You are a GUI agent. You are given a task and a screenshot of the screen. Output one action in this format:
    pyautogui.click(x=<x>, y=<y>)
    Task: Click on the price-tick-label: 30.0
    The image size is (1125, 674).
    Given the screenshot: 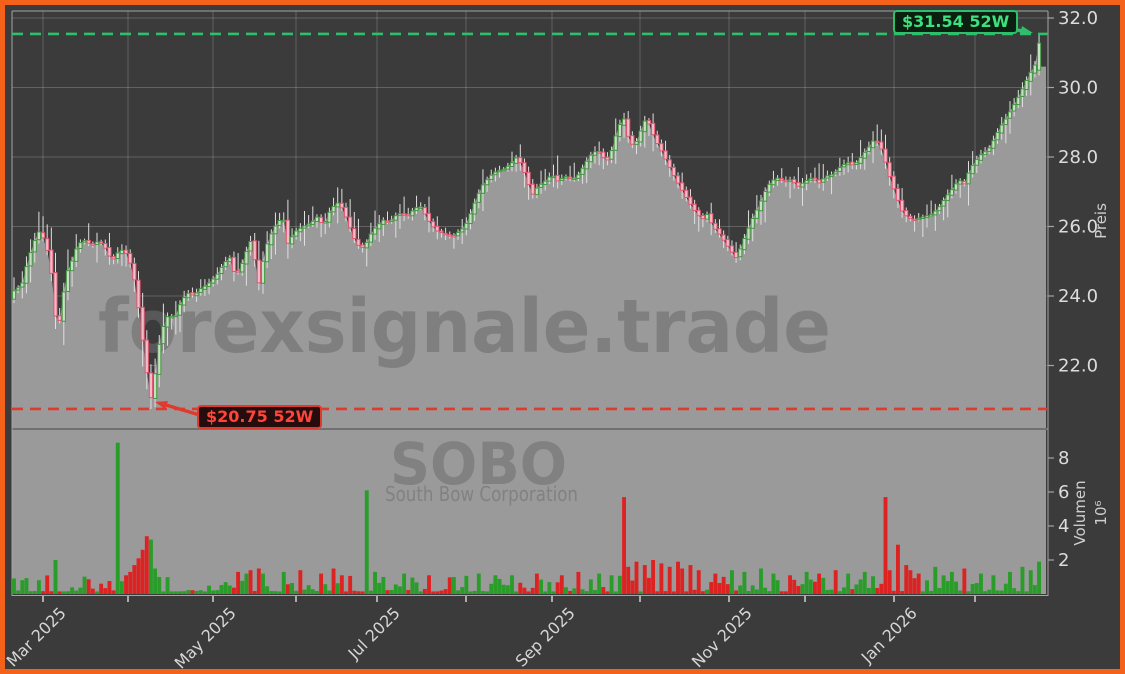 What is the action you would take?
    pyautogui.click(x=1078, y=88)
    